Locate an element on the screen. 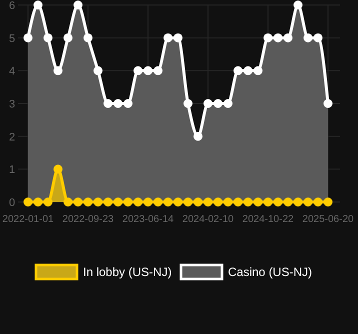  y-tick-label: 1 is located at coordinates (12, 170).